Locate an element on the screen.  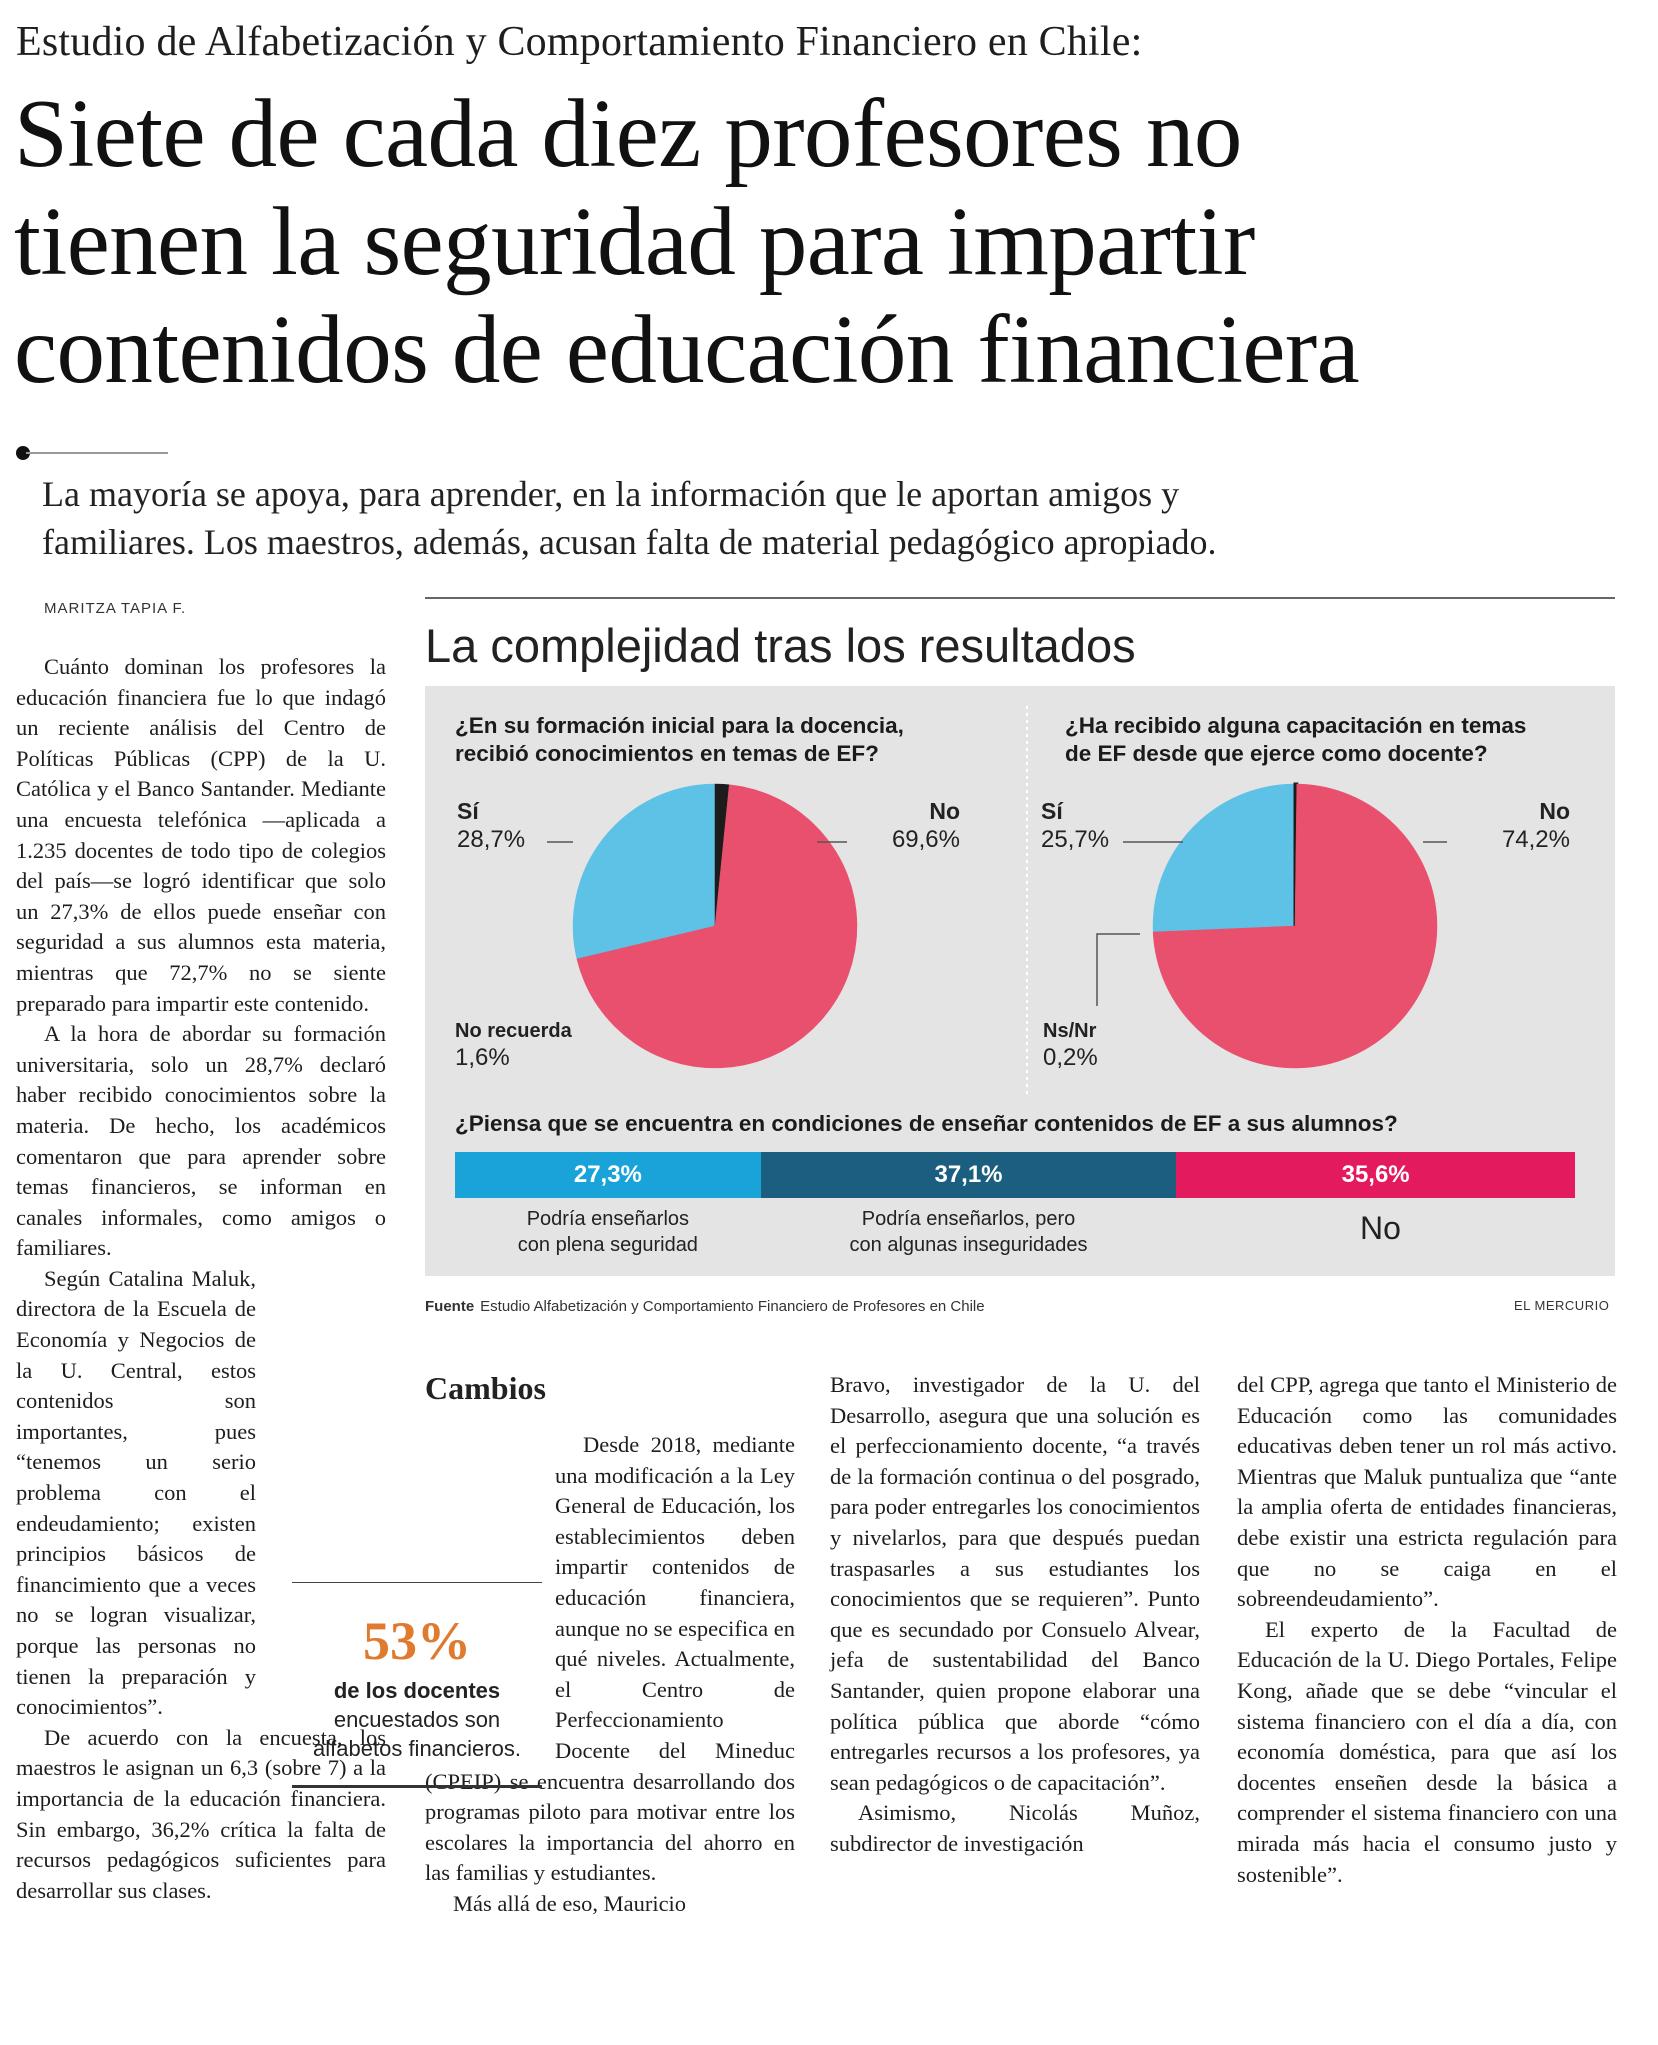
caption-line: Podría enseñarlos is located at coordinates (608, 1219).